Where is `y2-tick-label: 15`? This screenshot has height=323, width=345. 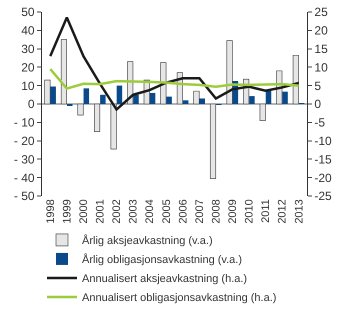
y2-tick-label: 15 is located at coordinates (321, 49).